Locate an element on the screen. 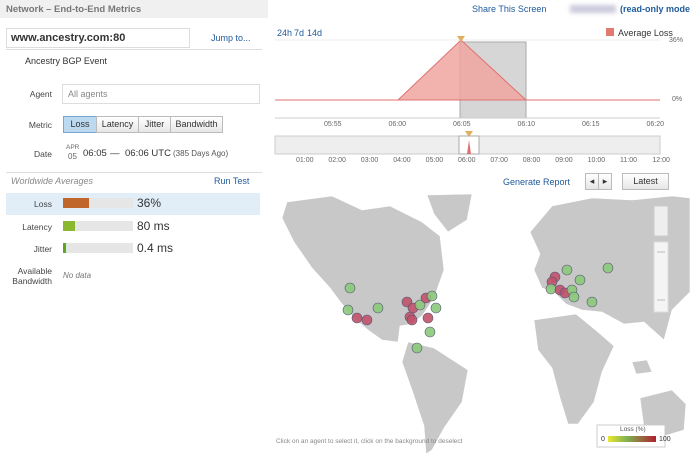 Image resolution: width=690 pixels, height=461 pixels. averages-title: Worldwide Averages is located at coordinates (52, 181).